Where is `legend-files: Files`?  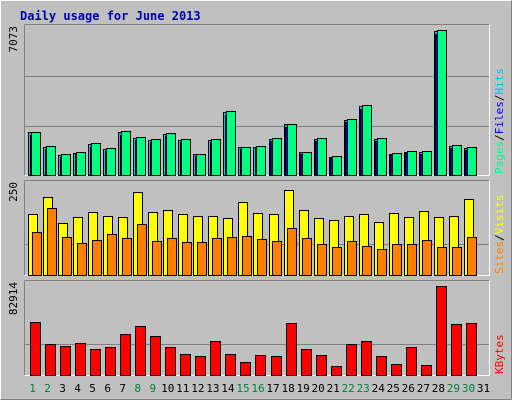 legend-files: Files is located at coordinates (499, 117).